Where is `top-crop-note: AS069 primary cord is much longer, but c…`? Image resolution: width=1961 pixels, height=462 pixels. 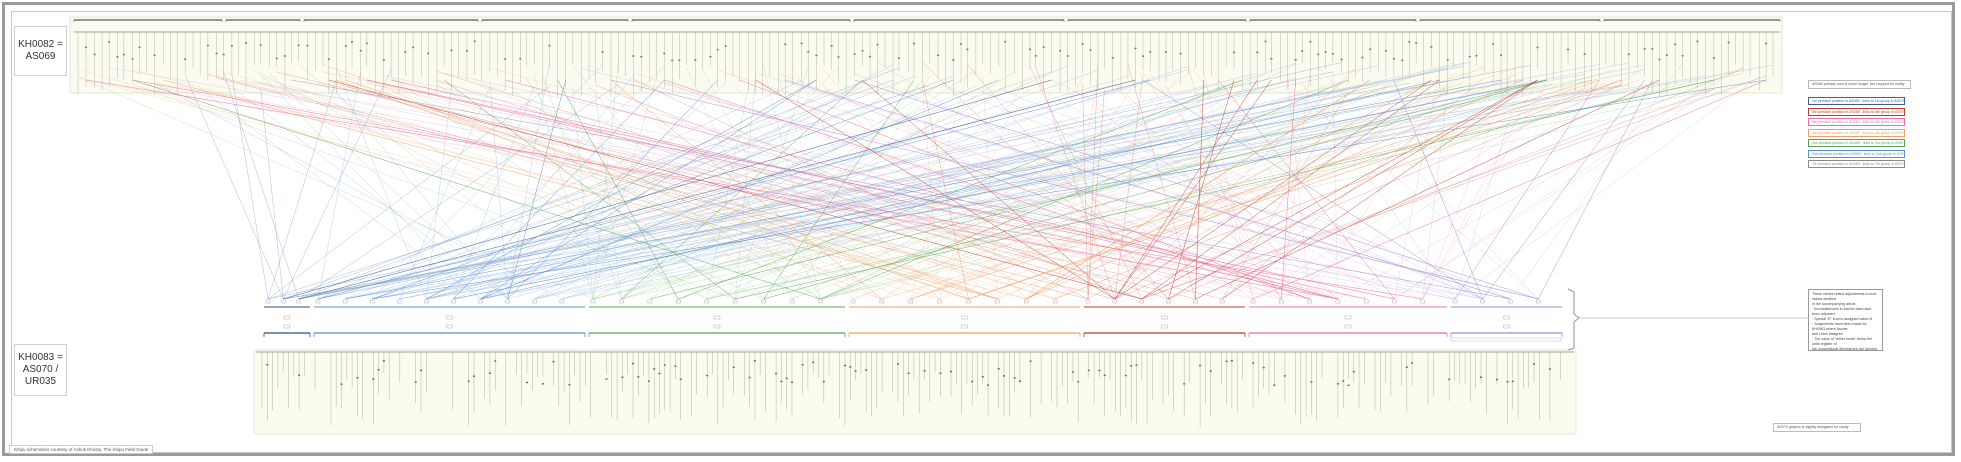
top-crop-note: AS069 primary cord is much longer, but c… is located at coordinates (1859, 84).